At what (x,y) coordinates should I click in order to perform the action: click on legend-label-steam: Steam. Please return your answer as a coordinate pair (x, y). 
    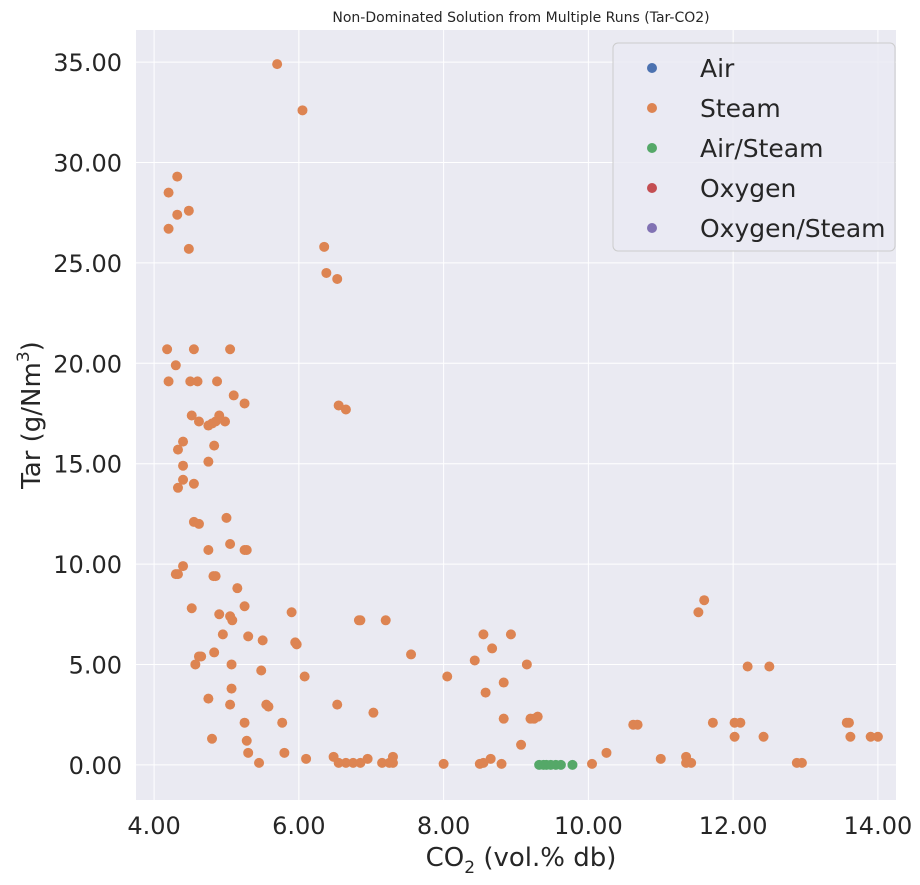
    Looking at the image, I should click on (740, 108).